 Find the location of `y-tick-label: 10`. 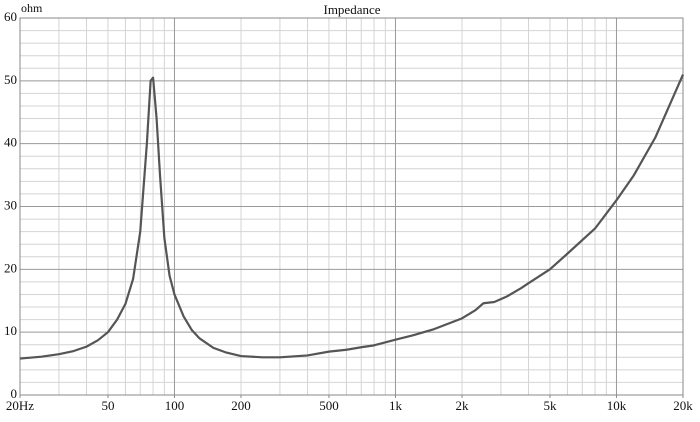

y-tick-label: 10 is located at coordinates (10, 330).